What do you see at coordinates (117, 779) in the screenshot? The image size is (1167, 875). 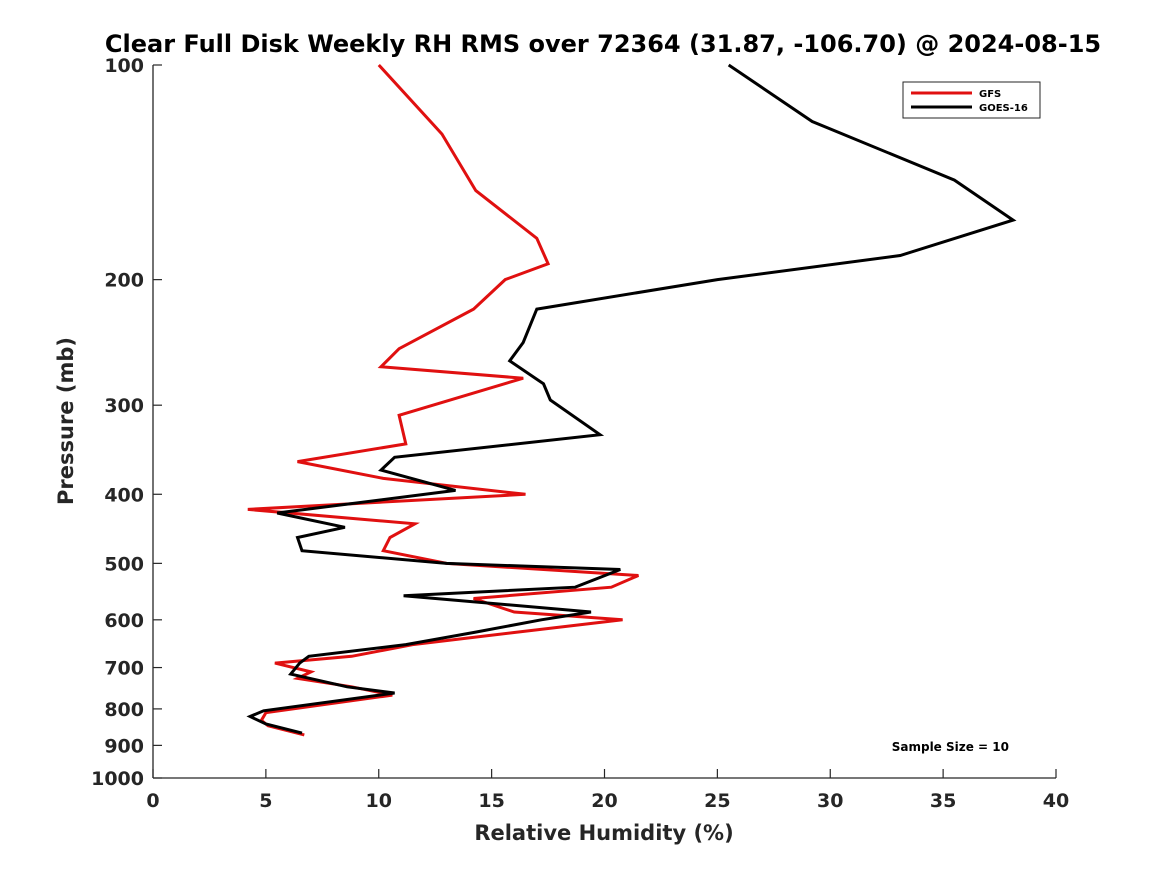 I see `y-tick-label: 1000` at bounding box center [117, 779].